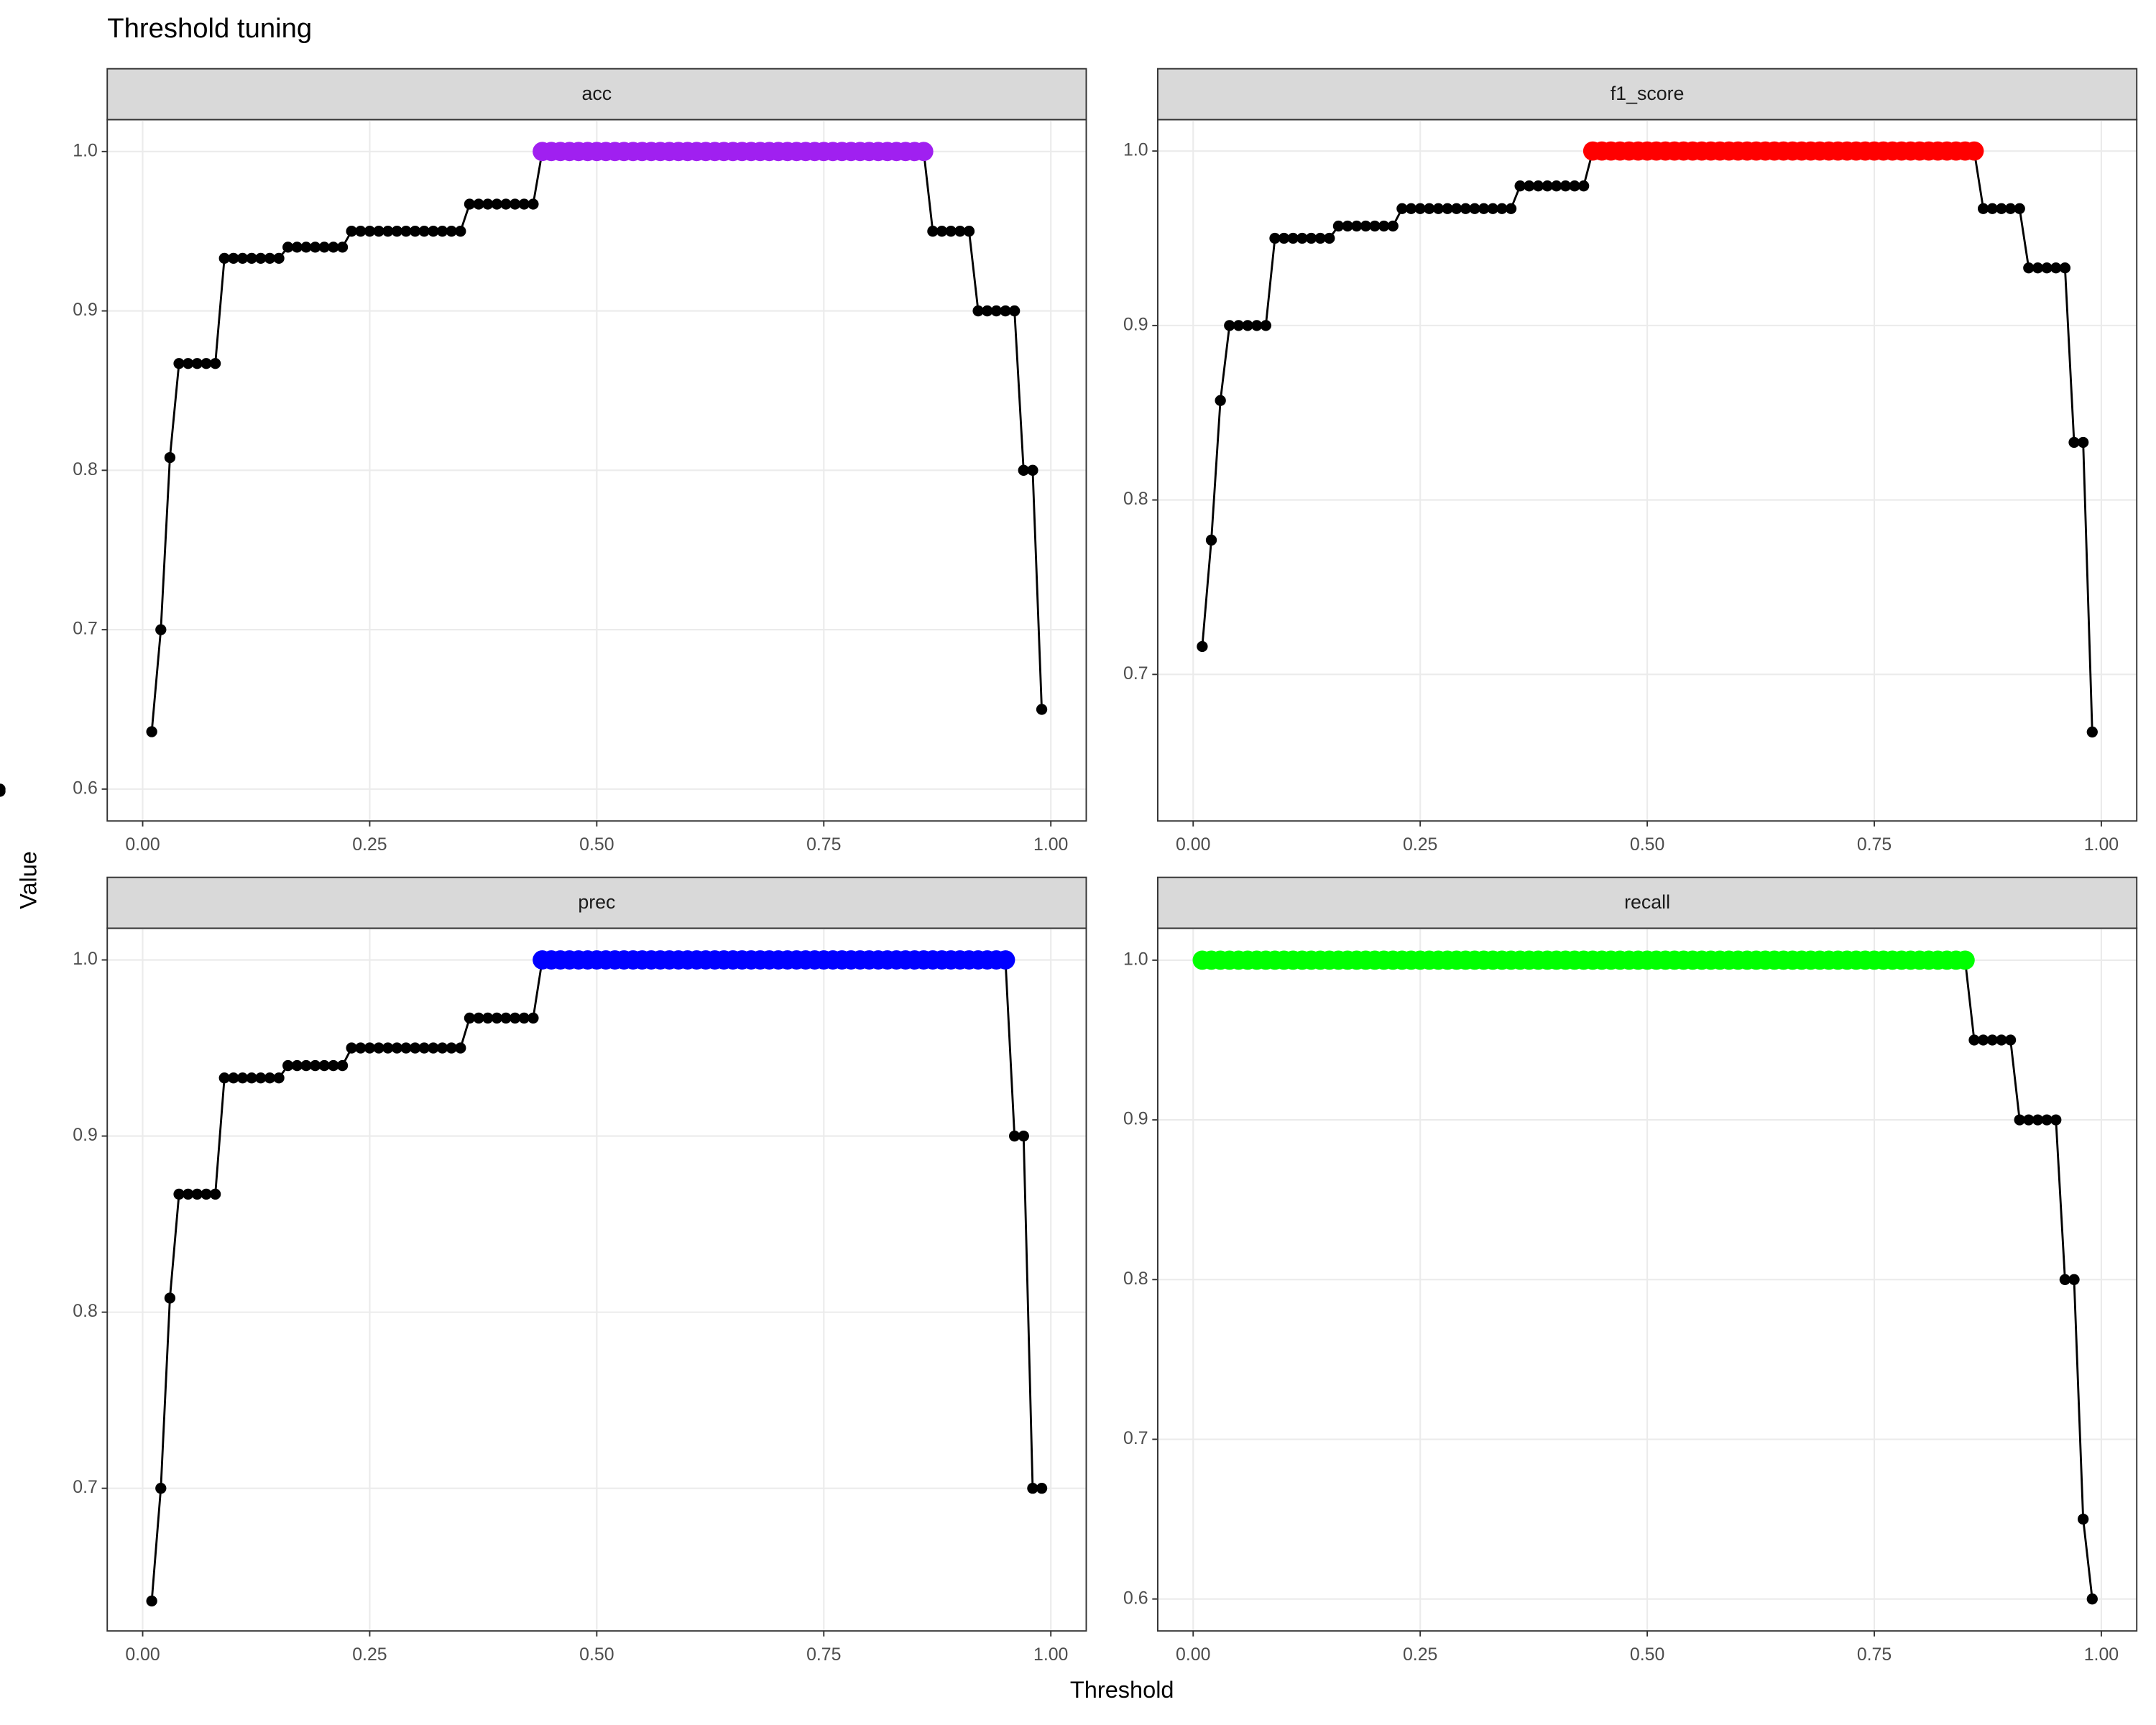  Describe the element at coordinates (1647, 1654) in the screenshot. I see `x-tick-label: 0.50` at that location.